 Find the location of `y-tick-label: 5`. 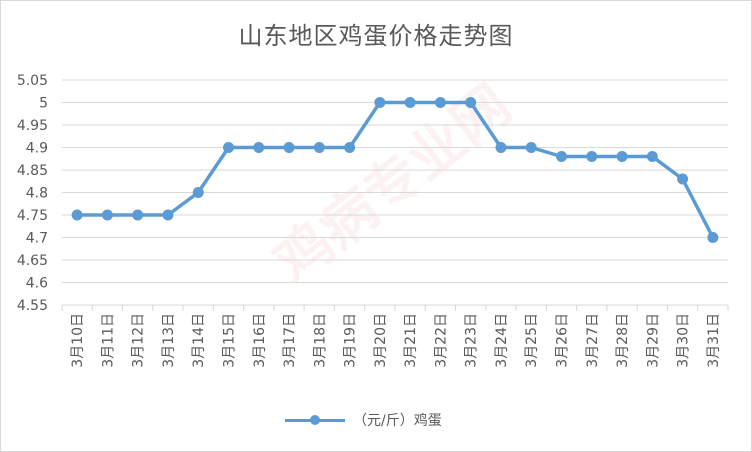

y-tick-label: 5 is located at coordinates (43, 104).